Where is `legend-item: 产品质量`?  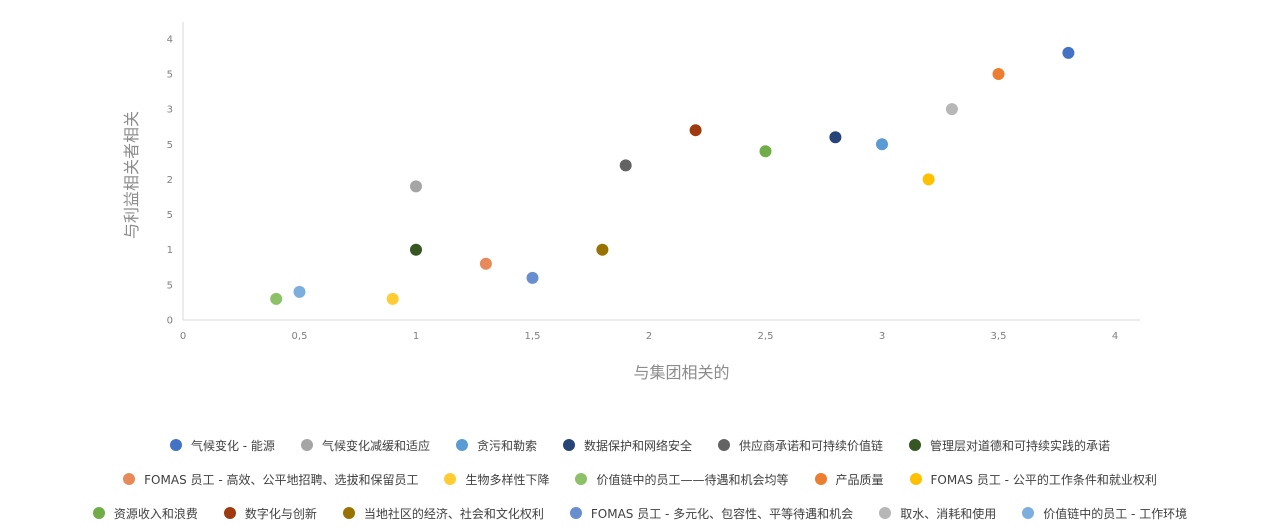 legend-item: 产品质量 is located at coordinates (849, 479).